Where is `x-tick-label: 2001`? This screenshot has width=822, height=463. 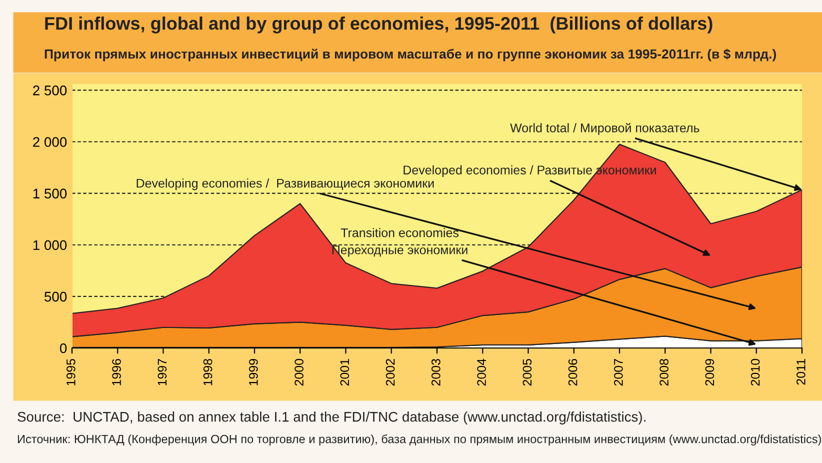 x-tick-label: 2001 is located at coordinates (345, 372).